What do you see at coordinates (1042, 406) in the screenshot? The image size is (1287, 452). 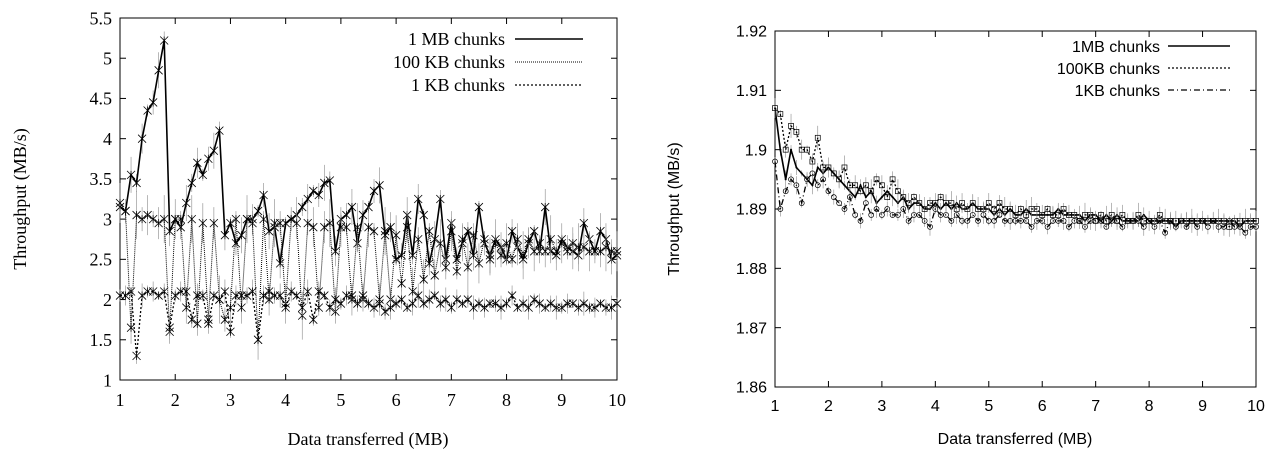 I see `r-x-tick-label: 6` at bounding box center [1042, 406].